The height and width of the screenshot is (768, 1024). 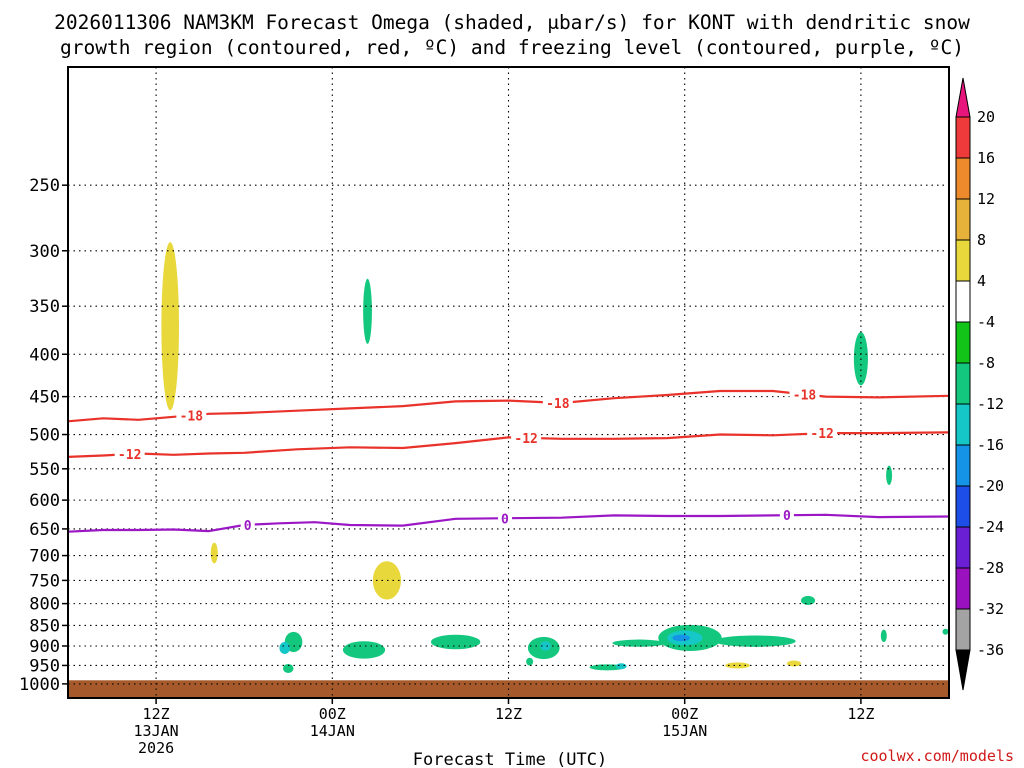 What do you see at coordinates (156, 714) in the screenshot?
I see `x-tick-label-h12: 12Z` at bounding box center [156, 714].